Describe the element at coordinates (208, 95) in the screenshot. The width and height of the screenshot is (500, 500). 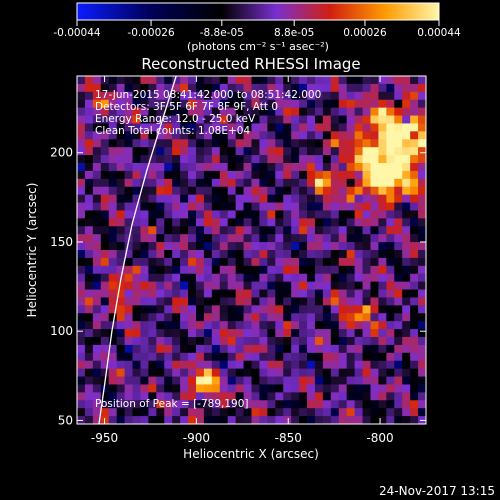
I see `annotation-time-range: 17-Jun-2015 08:41:42.000 to 08:51:42.000` at that location.